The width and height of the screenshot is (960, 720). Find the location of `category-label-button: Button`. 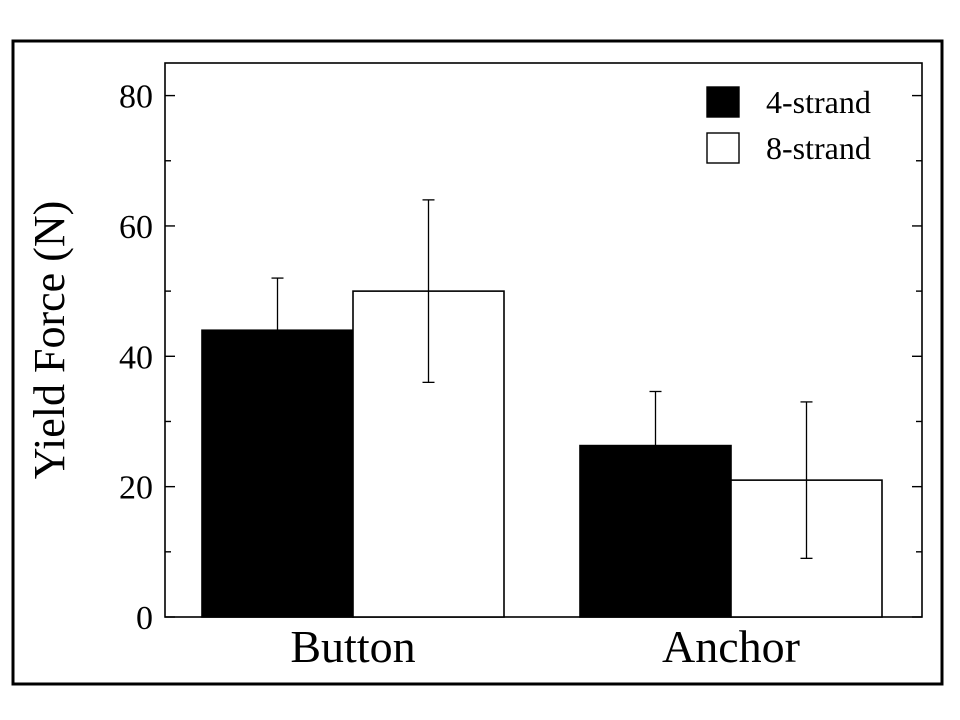

category-label-button: Button is located at coordinates (352, 646).